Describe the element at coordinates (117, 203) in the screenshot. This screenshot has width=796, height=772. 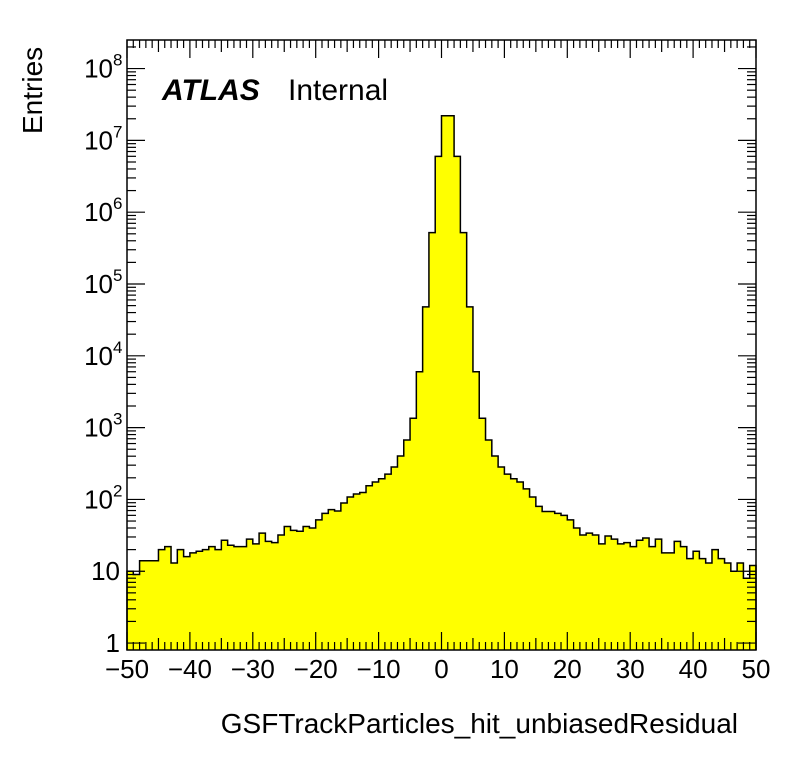
I see `y-tick-exponent: 6` at that location.